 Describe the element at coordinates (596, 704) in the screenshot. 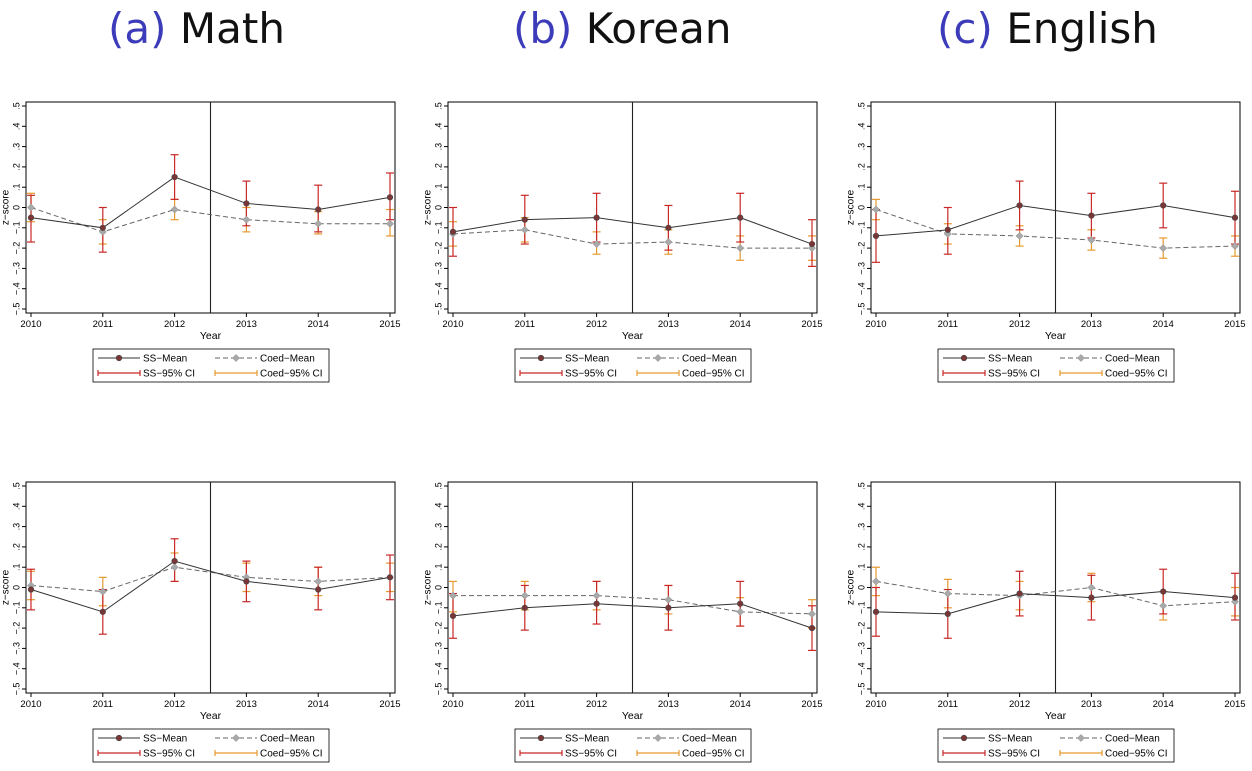

I see `x-tick-label: 2012` at that location.